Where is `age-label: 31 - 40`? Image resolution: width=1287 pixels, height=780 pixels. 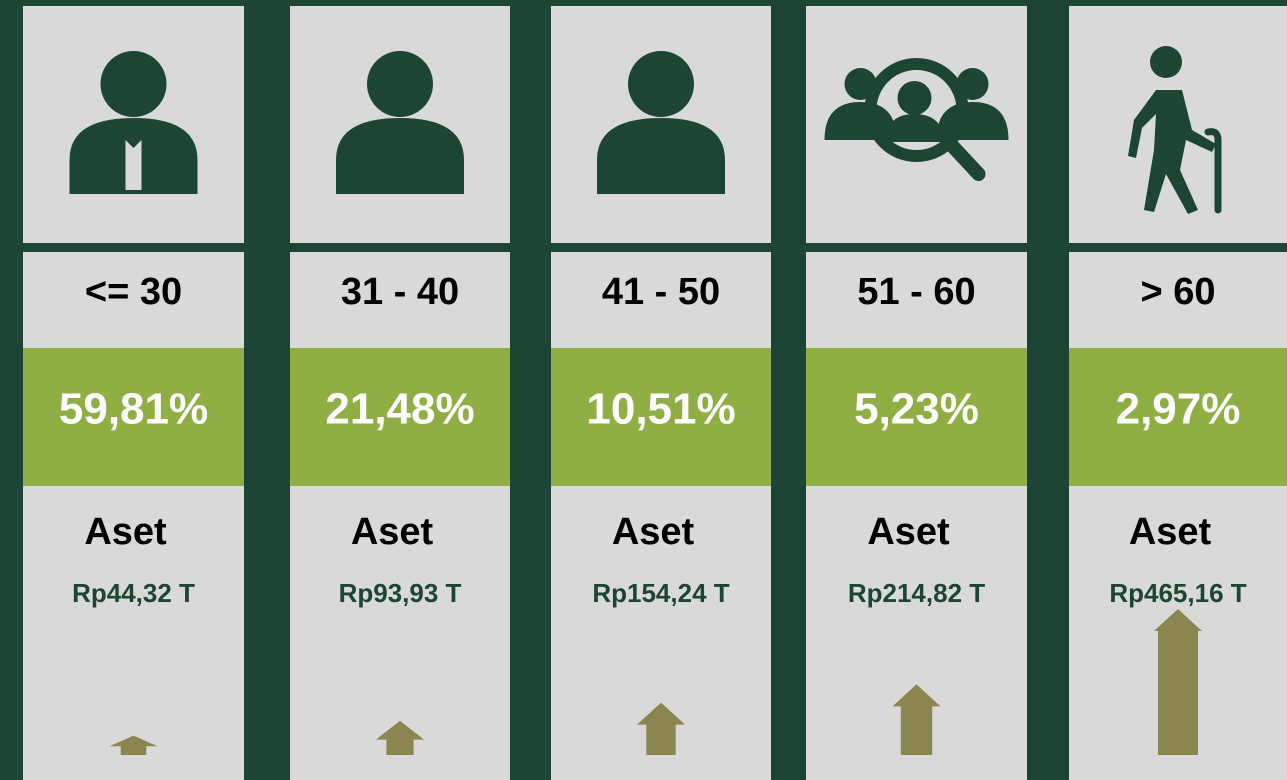
age-label: 31 - 40 is located at coordinates (400, 292).